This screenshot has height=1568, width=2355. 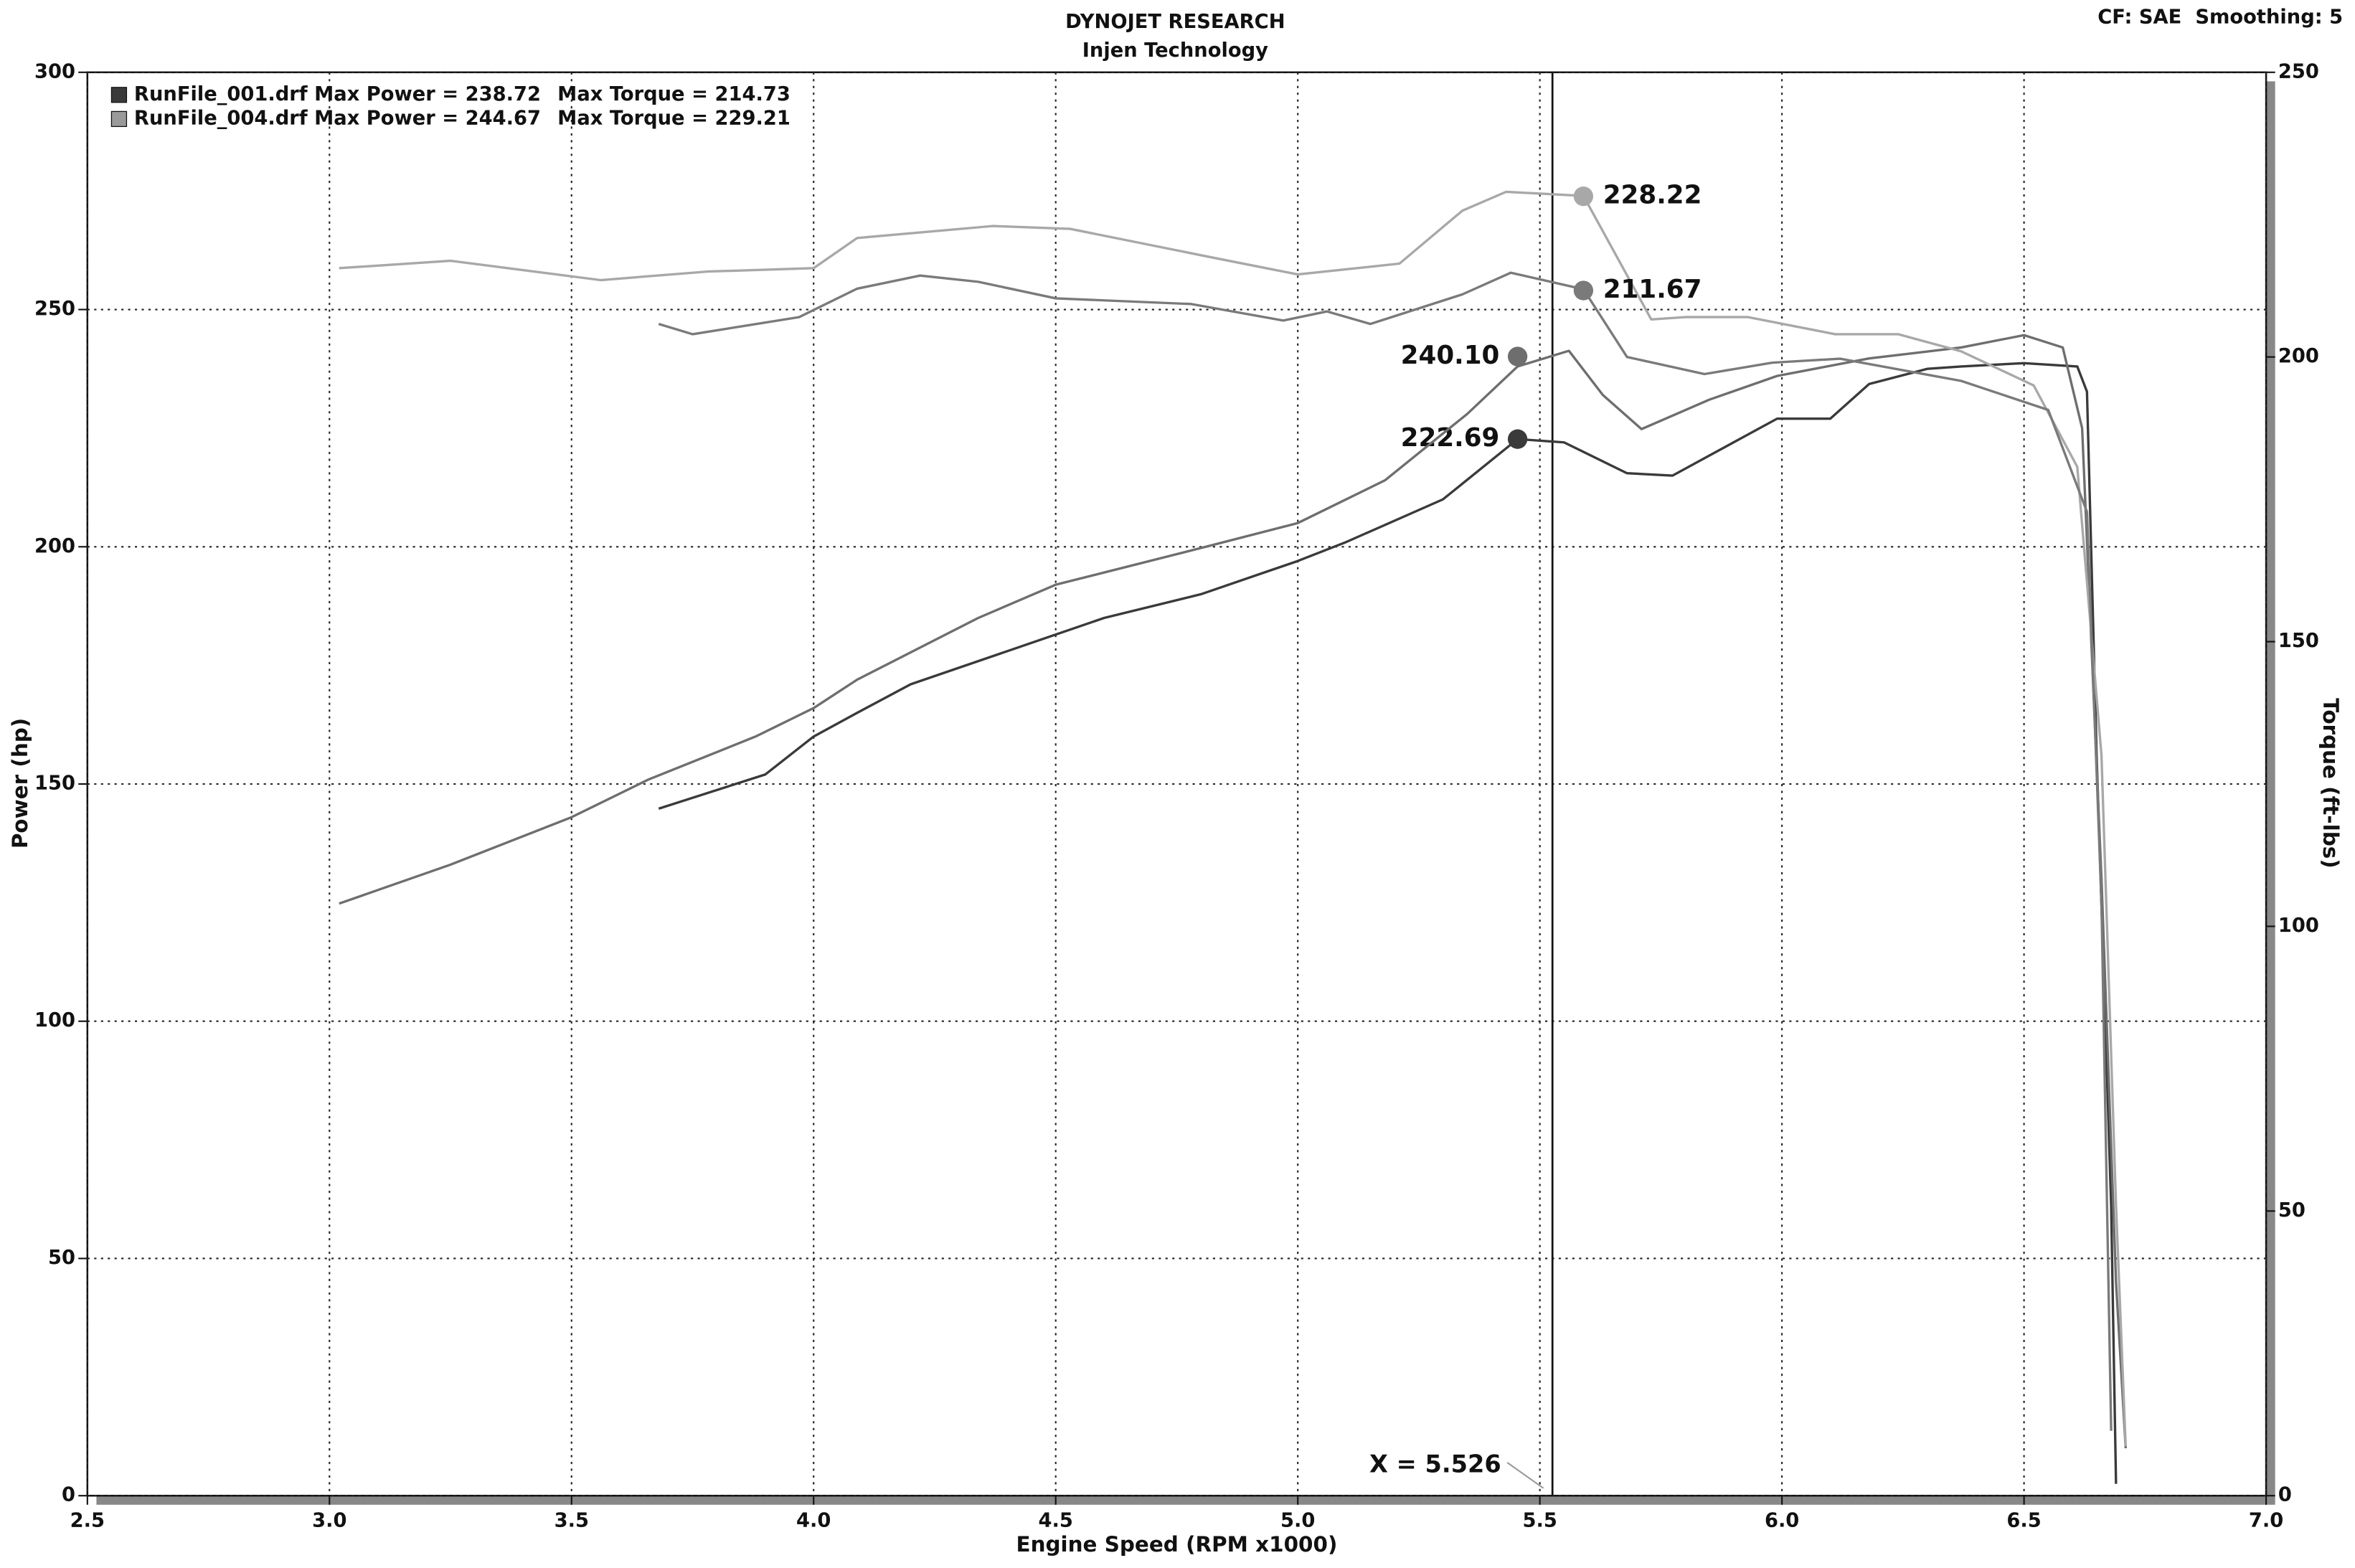 What do you see at coordinates (1297, 1520) in the screenshot?
I see `x-tick-label: 5.0` at bounding box center [1297, 1520].